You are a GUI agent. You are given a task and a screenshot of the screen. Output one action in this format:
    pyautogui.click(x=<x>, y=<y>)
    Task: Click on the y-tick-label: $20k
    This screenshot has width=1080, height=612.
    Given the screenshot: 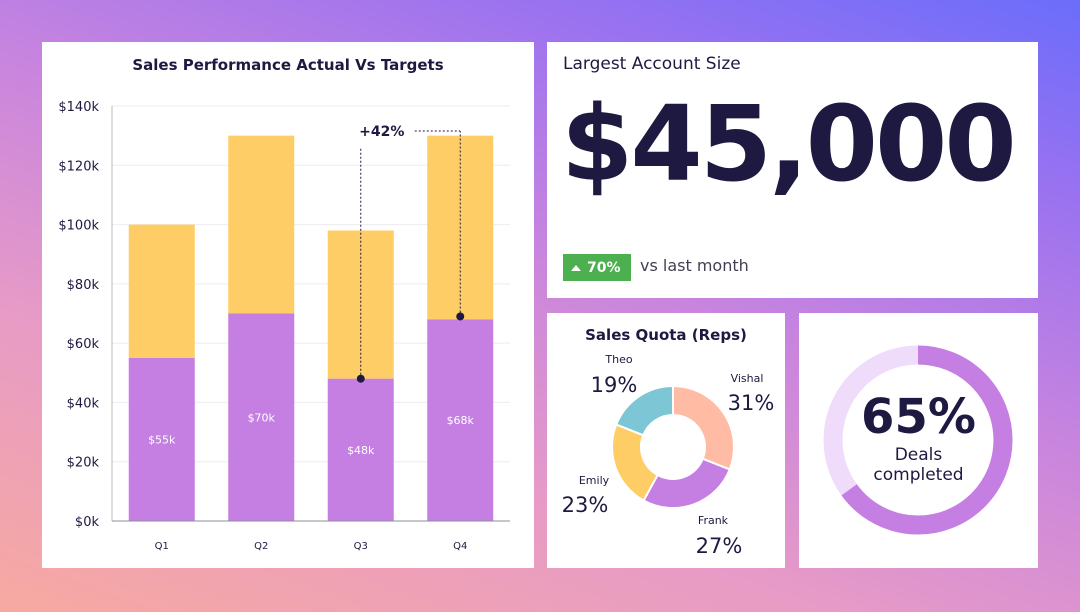 What is the action you would take?
    pyautogui.click(x=83, y=463)
    